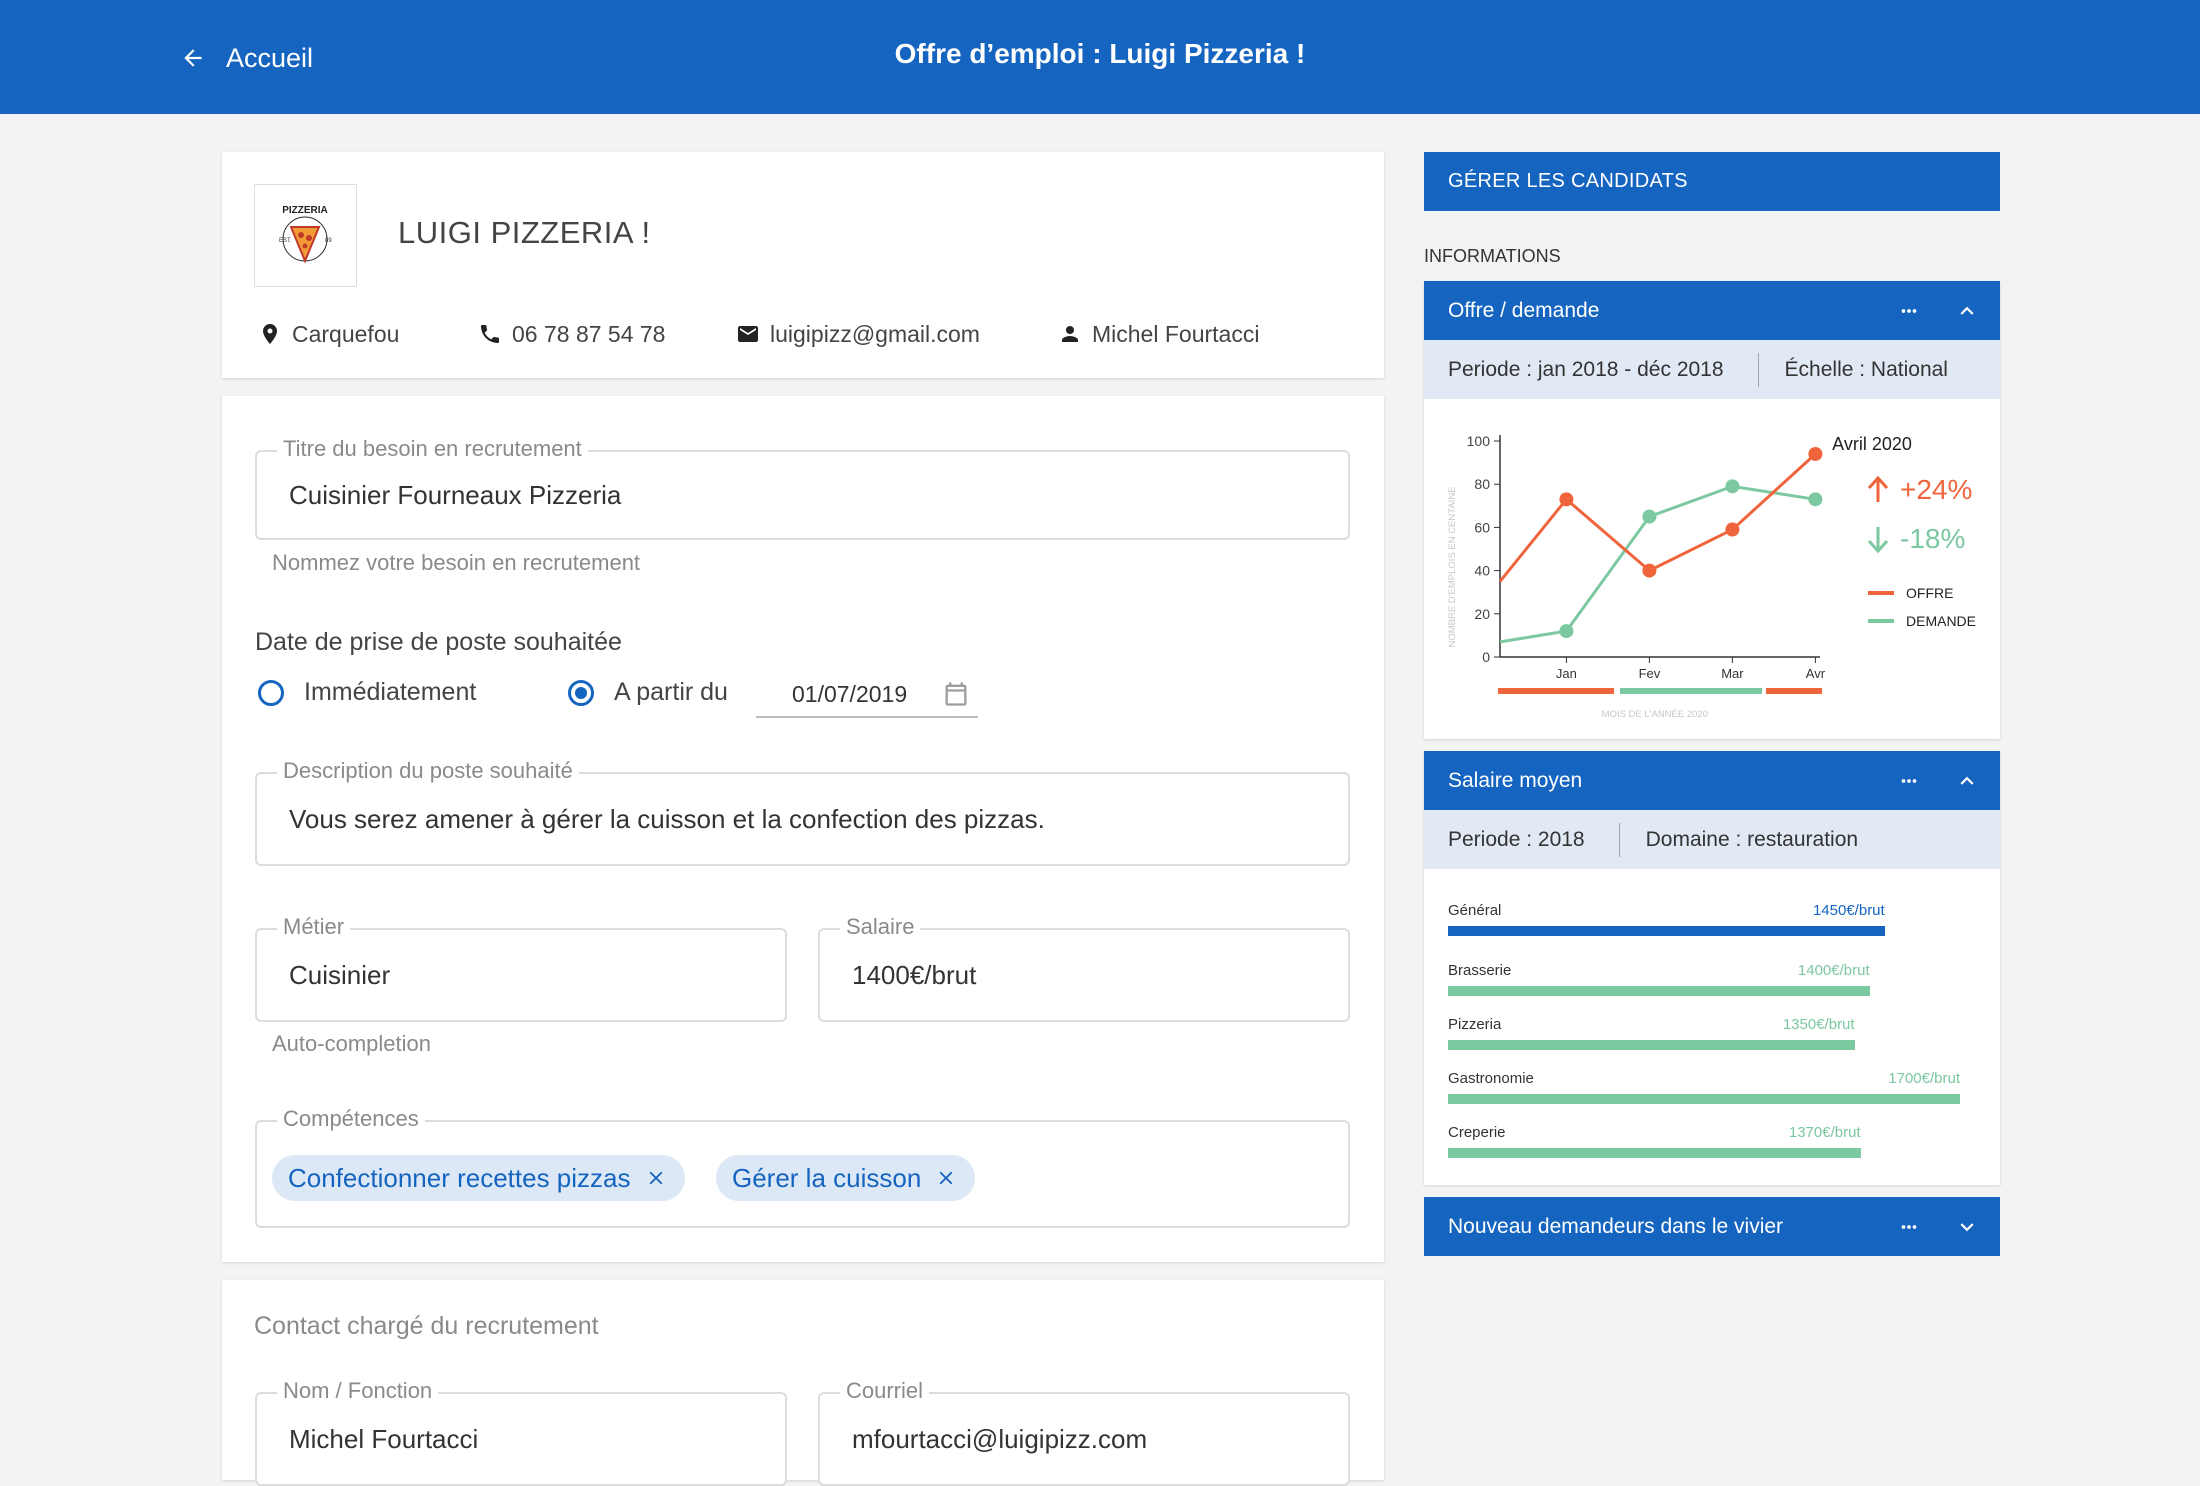 Image resolution: width=2200 pixels, height=1486 pixels. What do you see at coordinates (1833, 970) in the screenshot?
I see `salary-value-label: 1400€/brut` at bounding box center [1833, 970].